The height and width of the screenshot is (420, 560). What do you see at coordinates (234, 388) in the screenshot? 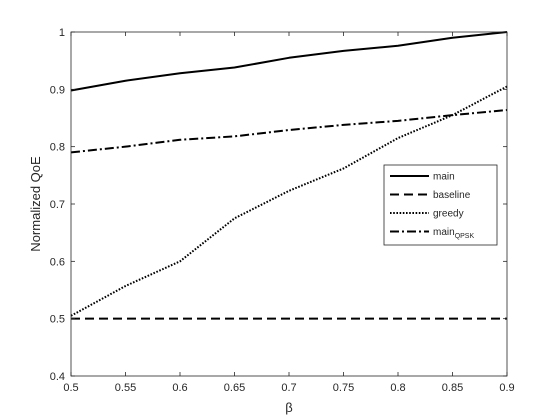
I see `x-tick-label: 0.65` at bounding box center [234, 388].